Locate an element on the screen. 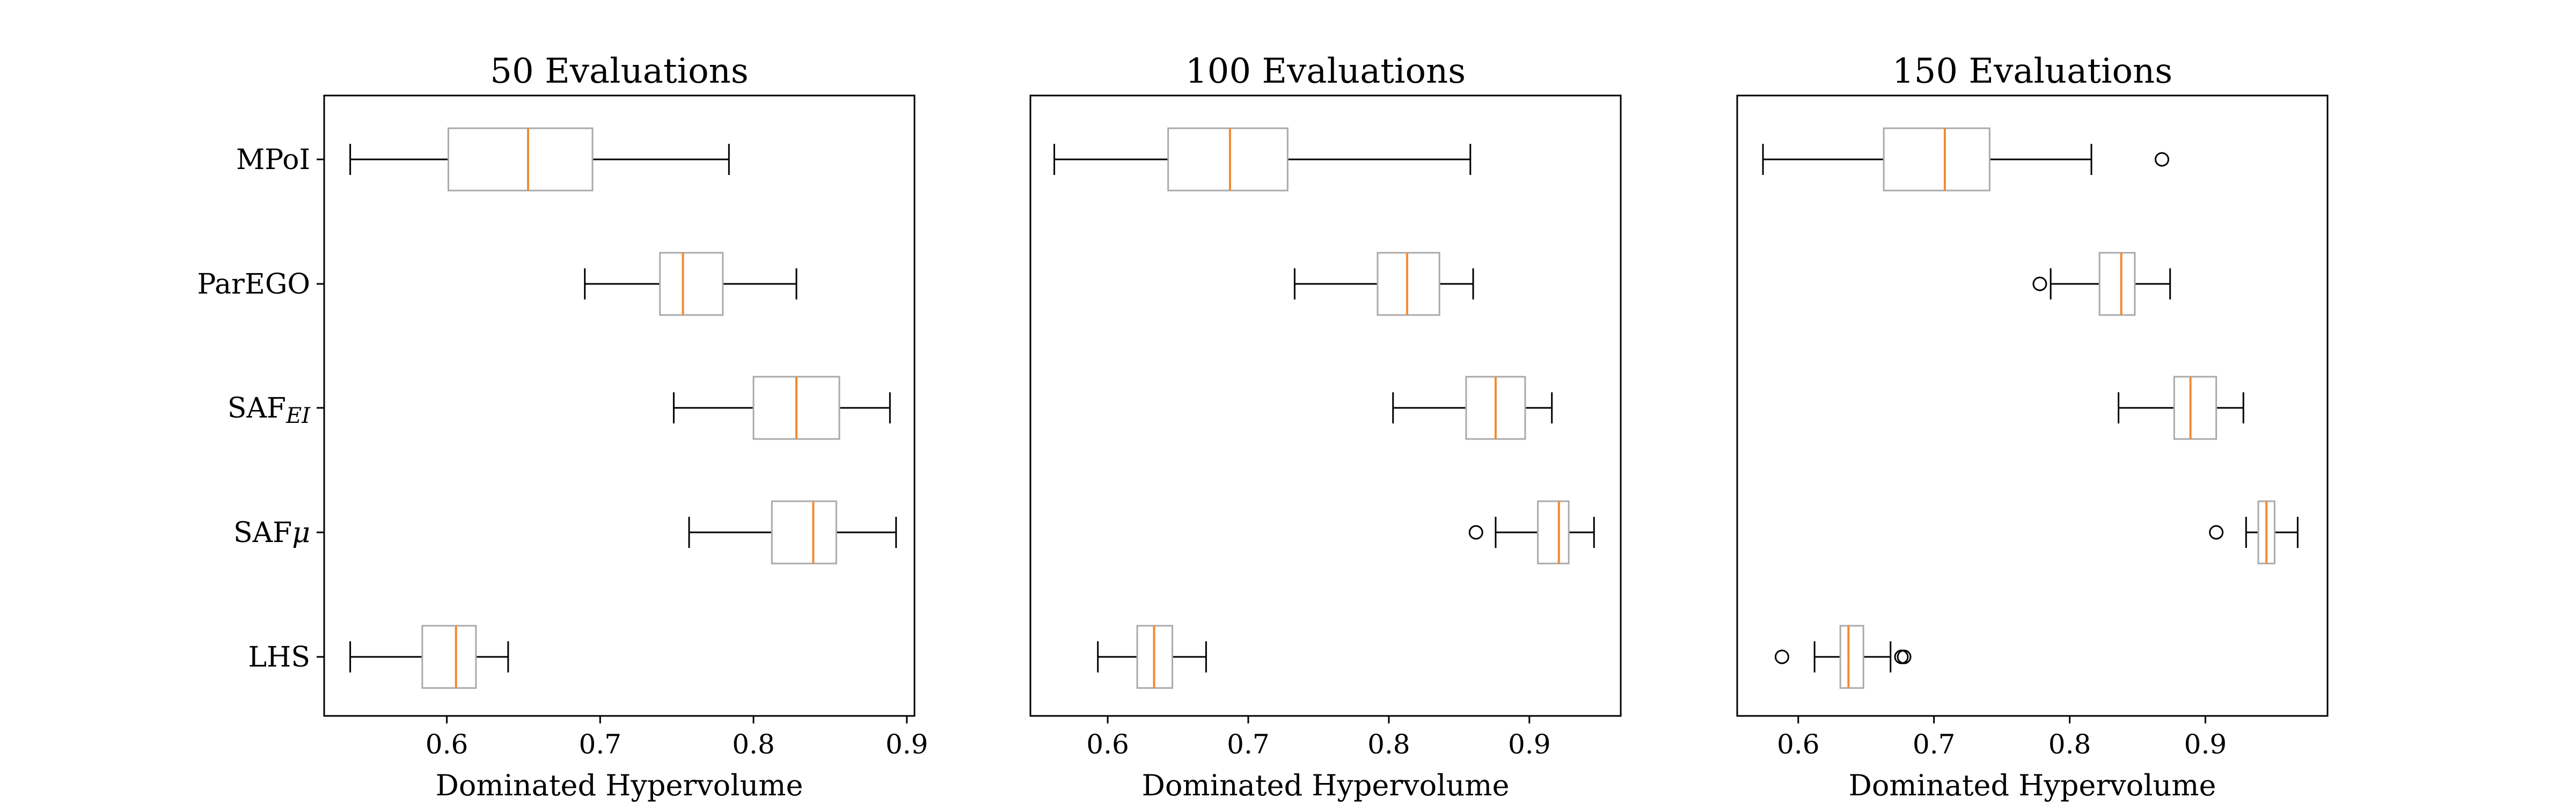  y-tick-parego: ParEGO is located at coordinates (260, 284).